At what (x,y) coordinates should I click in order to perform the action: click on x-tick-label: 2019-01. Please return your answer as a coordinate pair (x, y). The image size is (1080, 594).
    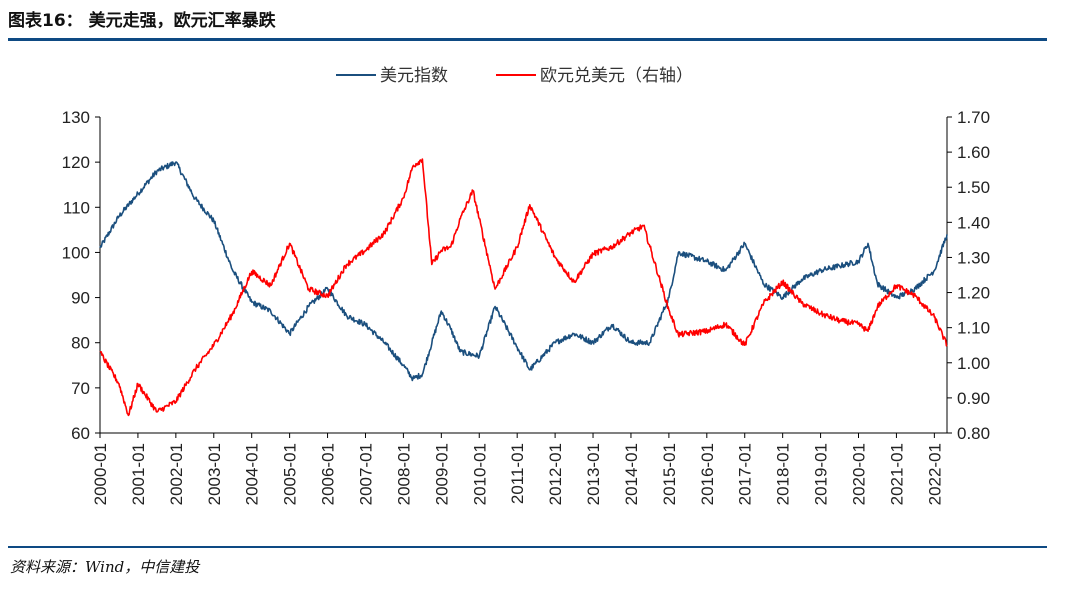
    Looking at the image, I should click on (821, 474).